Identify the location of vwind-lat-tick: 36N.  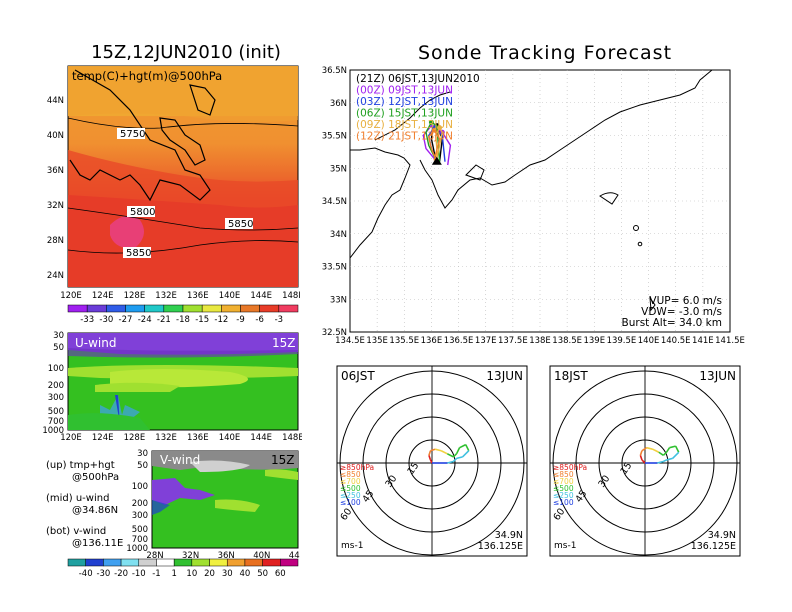
(226, 555).